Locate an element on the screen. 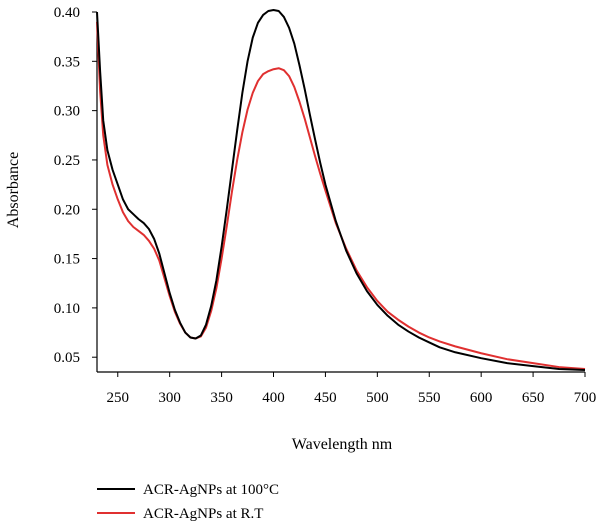  y-tick-label: 0.05 is located at coordinates (67, 358).